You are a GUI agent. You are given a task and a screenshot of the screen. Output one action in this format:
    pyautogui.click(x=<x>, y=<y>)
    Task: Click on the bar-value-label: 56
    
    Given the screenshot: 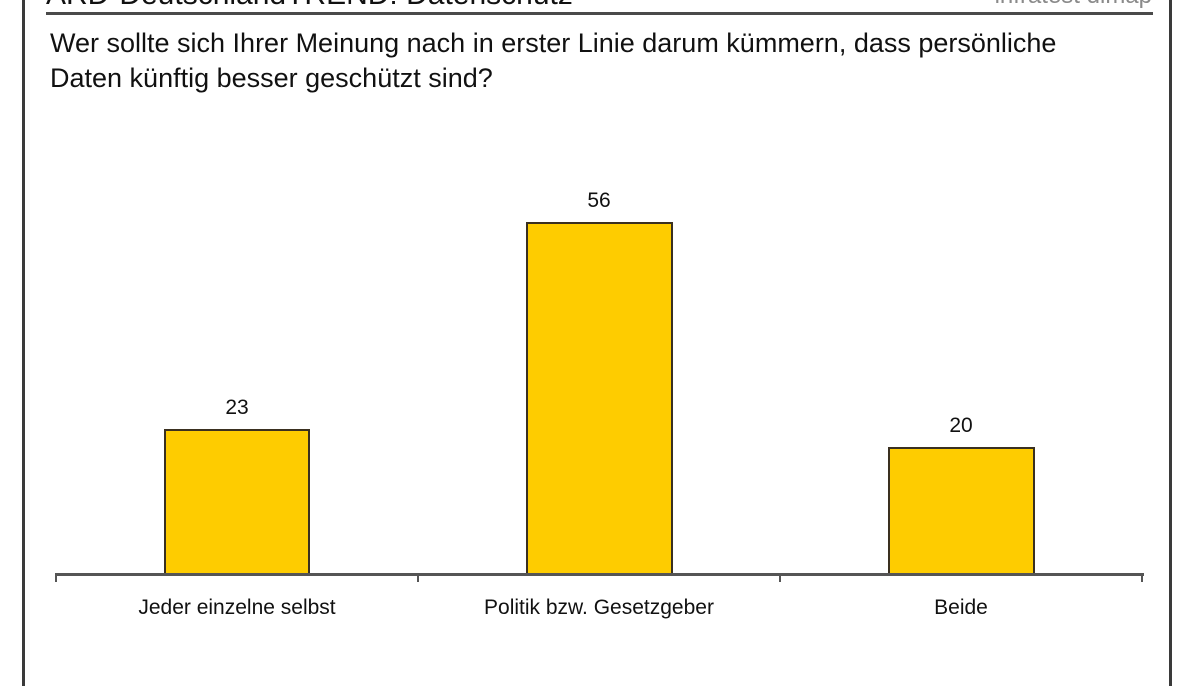 What is the action you would take?
    pyautogui.click(x=599, y=200)
    